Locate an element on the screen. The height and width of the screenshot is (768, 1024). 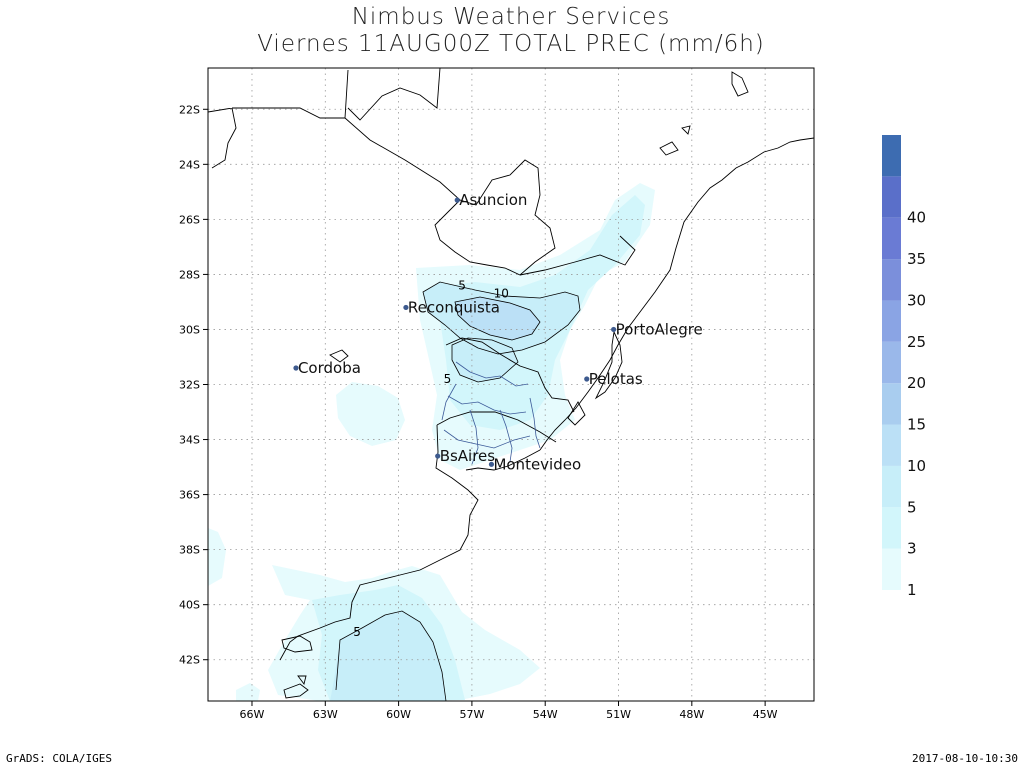
precip-contours is located at coordinates (458, 491).